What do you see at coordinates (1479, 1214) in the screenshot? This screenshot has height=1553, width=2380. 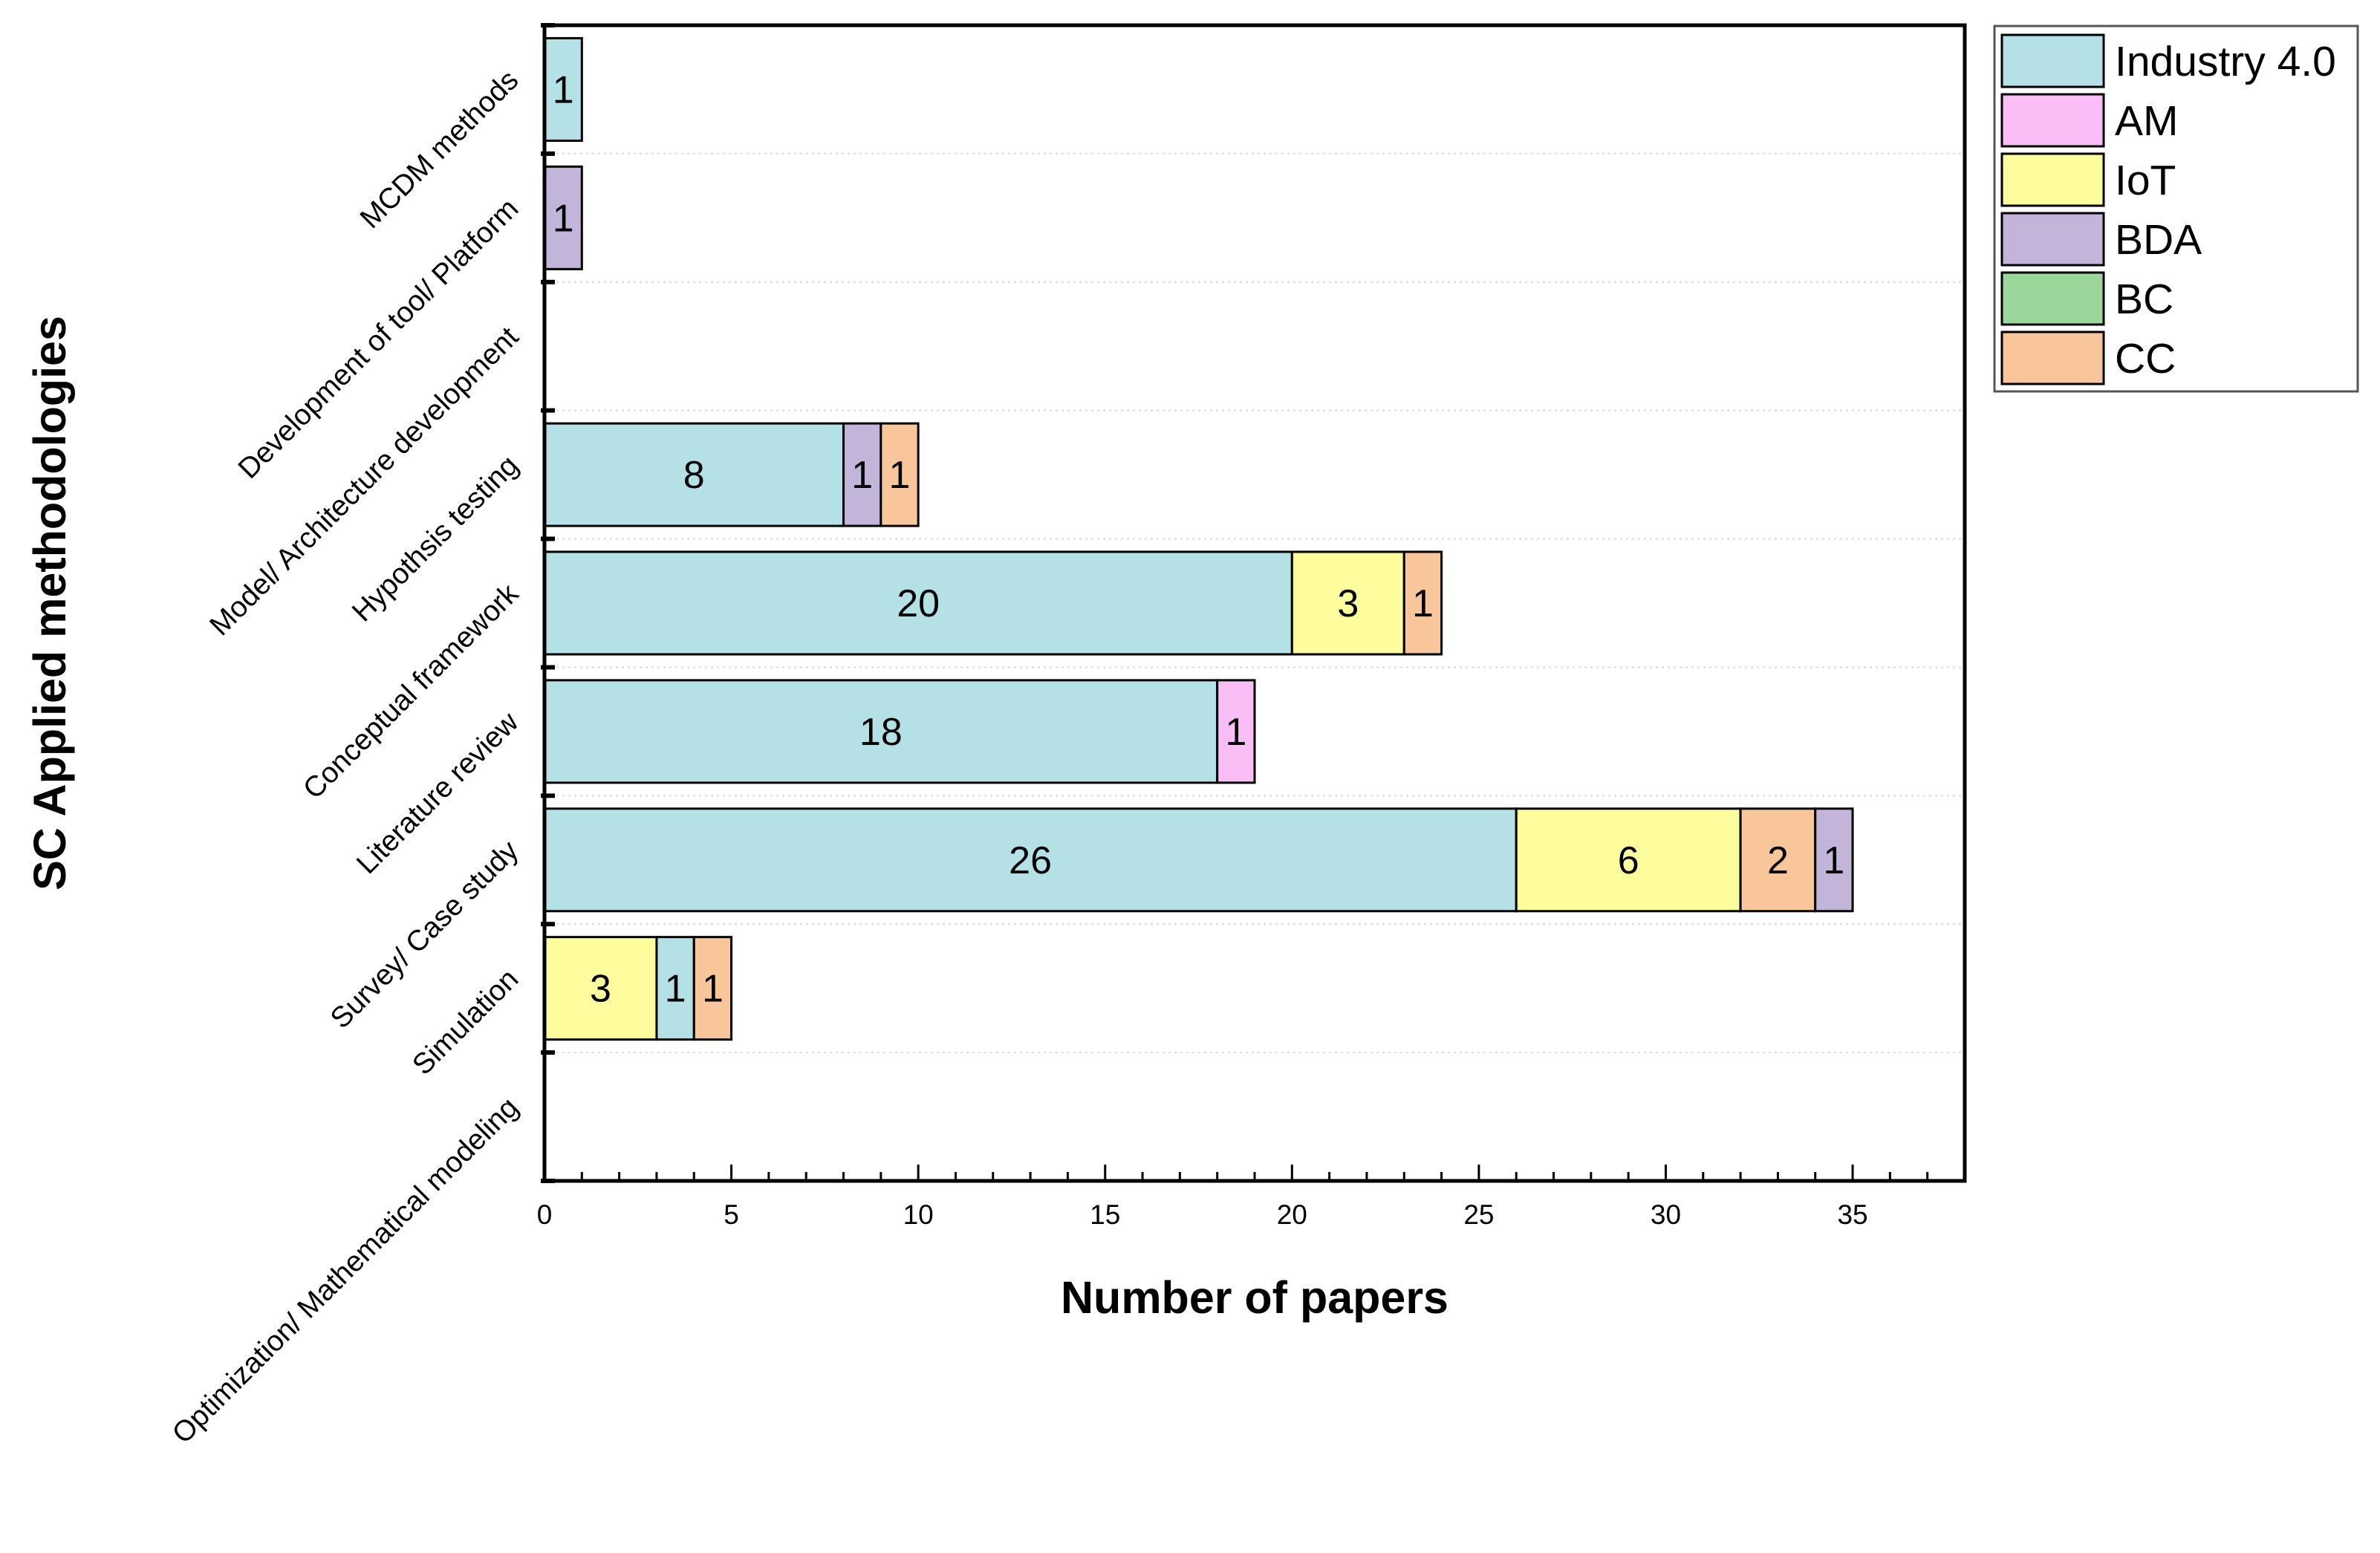 I see `x-tick-label: 25` at bounding box center [1479, 1214].